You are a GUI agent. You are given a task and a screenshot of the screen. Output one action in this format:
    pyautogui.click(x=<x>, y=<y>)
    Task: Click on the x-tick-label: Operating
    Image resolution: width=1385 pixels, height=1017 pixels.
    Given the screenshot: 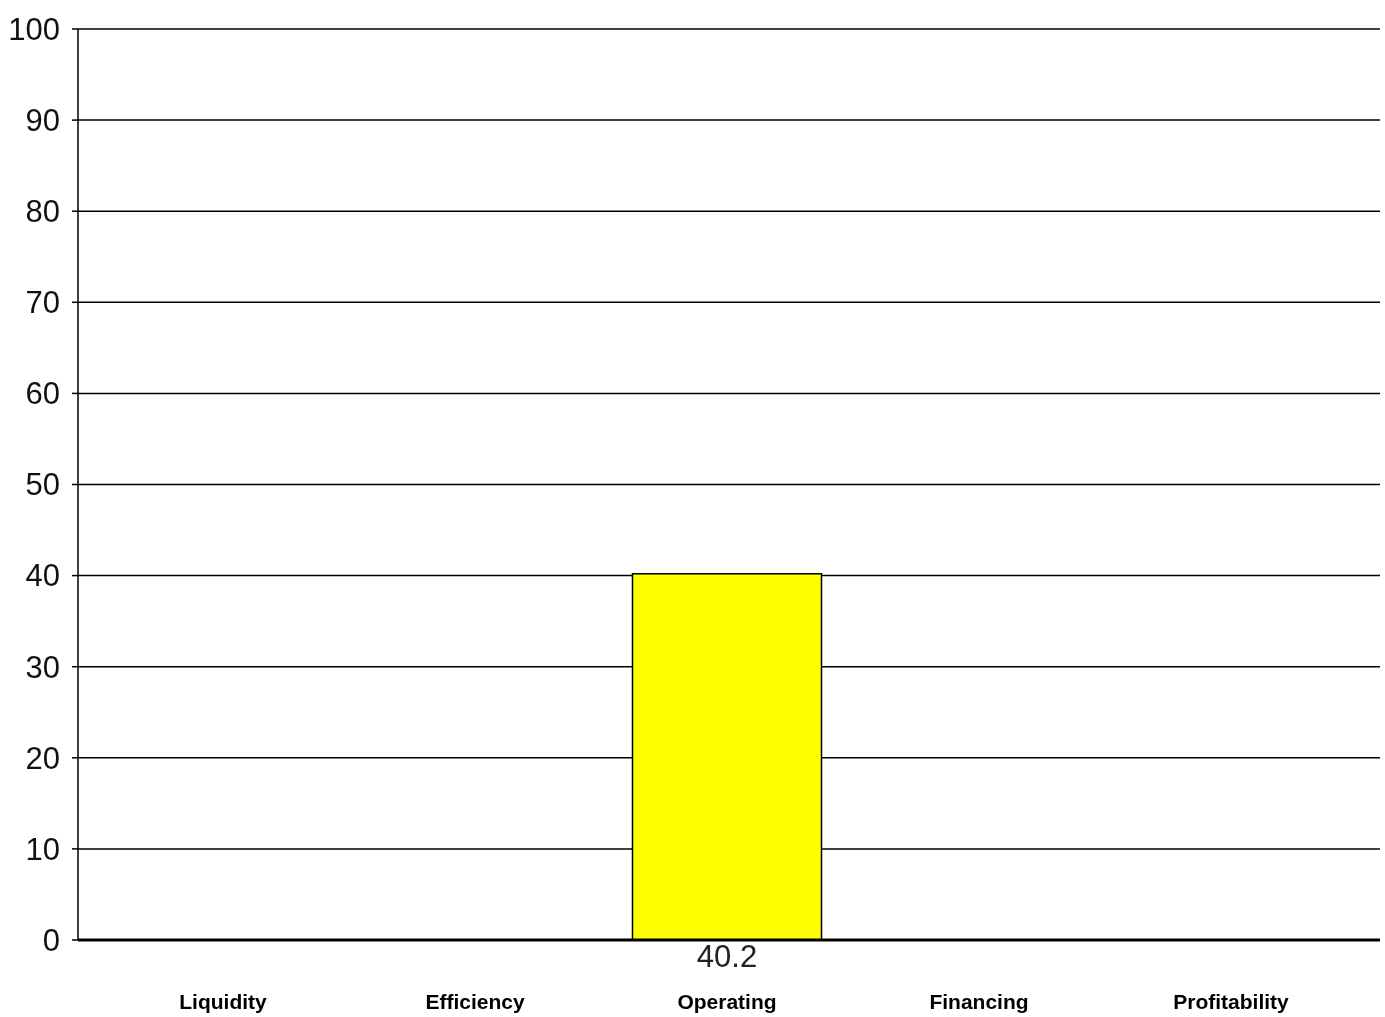 What is the action you would take?
    pyautogui.click(x=727, y=1002)
    